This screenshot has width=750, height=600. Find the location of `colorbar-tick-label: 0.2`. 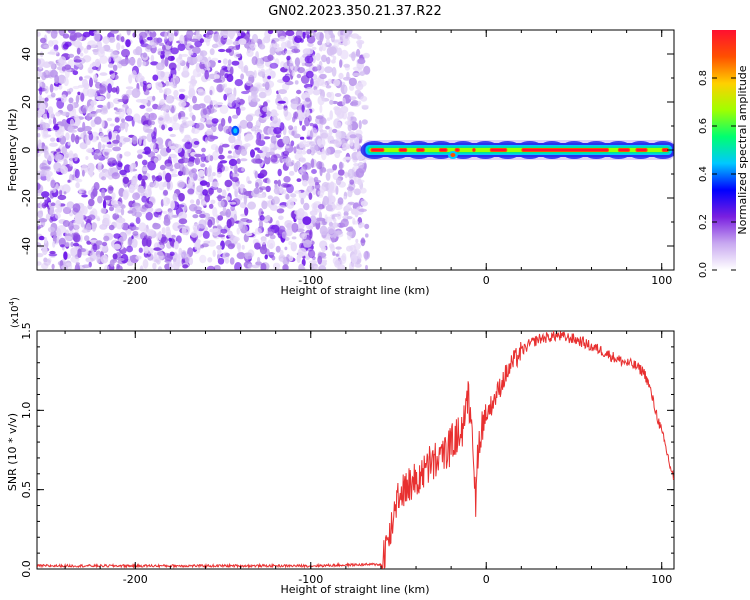

colorbar-tick-label: 0.2 is located at coordinates (703, 222).